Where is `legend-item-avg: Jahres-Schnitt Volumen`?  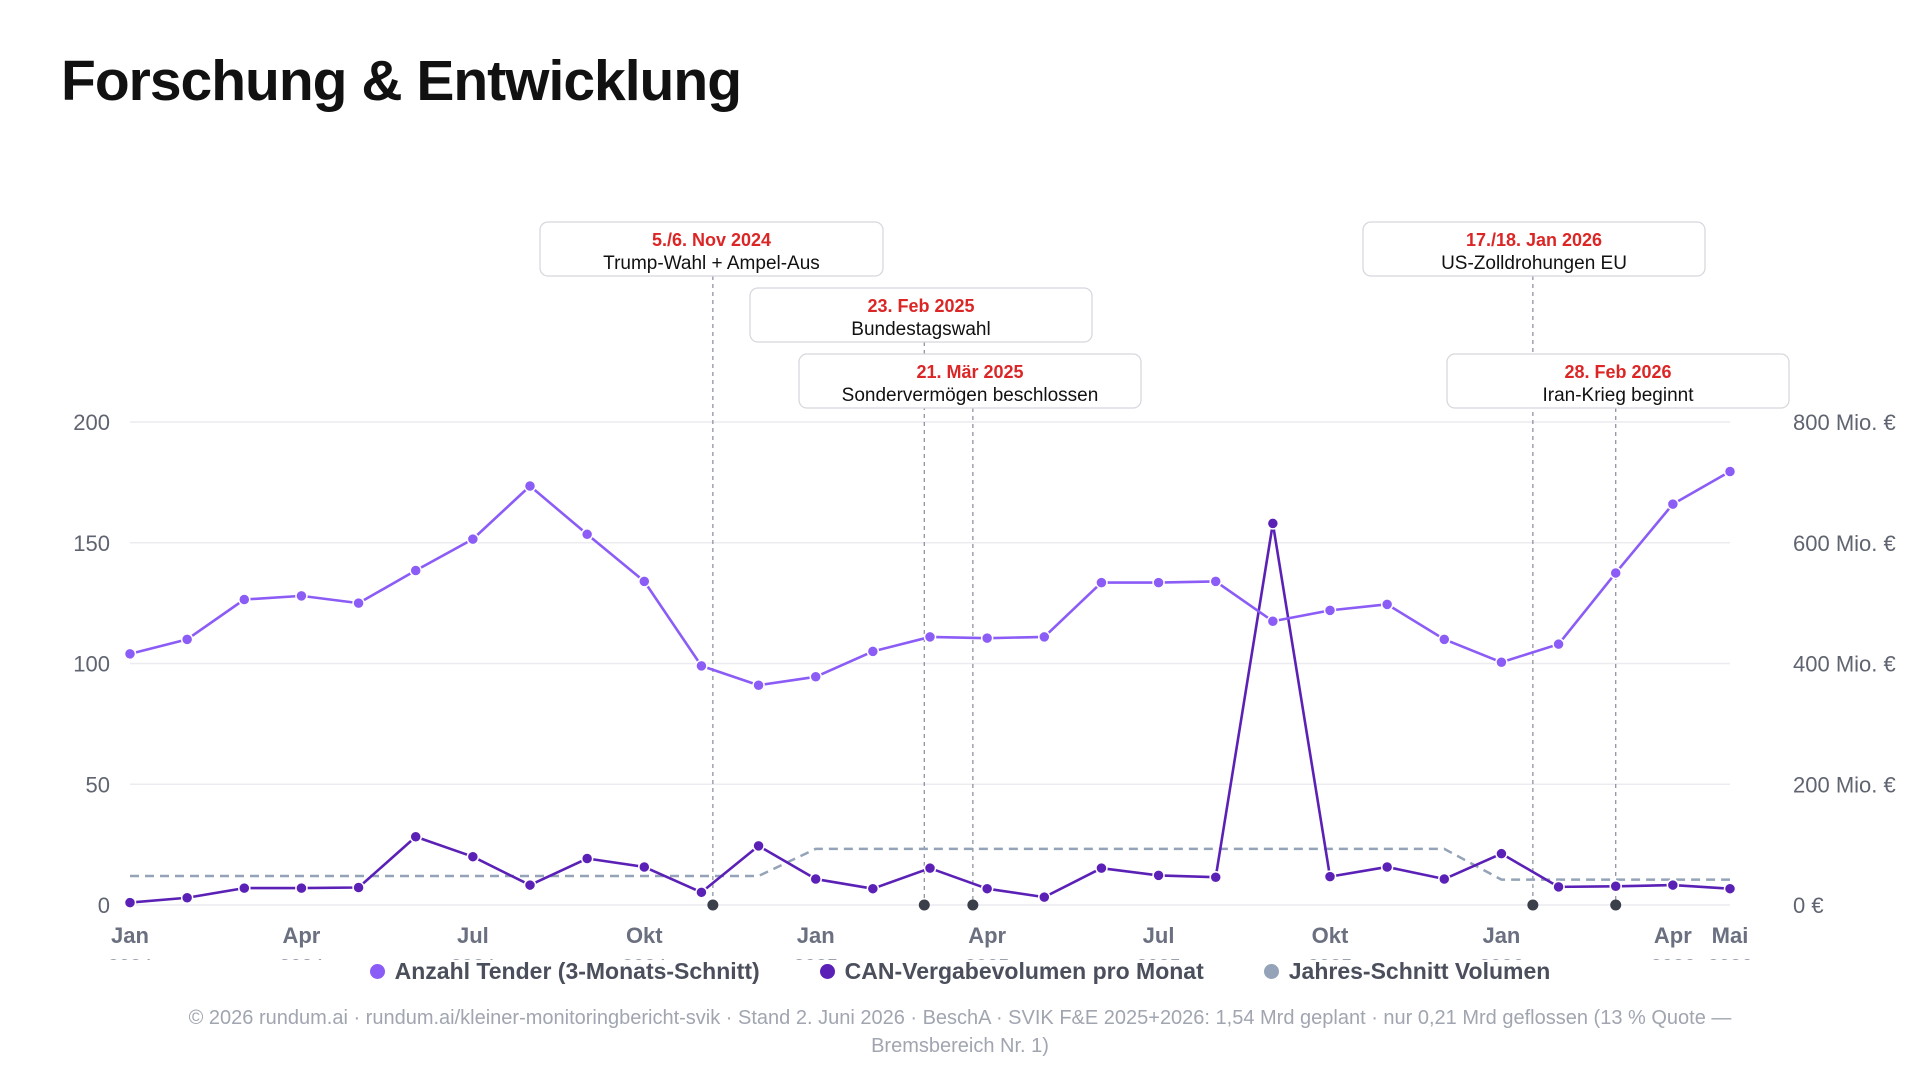 legend-item-avg: Jahres-Schnitt Volumen is located at coordinates (1407, 971).